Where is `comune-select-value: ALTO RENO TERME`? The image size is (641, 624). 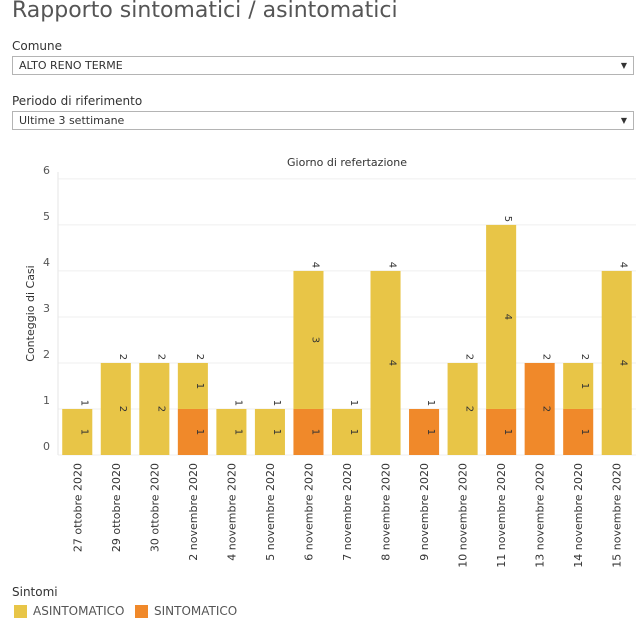 comune-select-value: ALTO RENO TERME is located at coordinates (71, 65).